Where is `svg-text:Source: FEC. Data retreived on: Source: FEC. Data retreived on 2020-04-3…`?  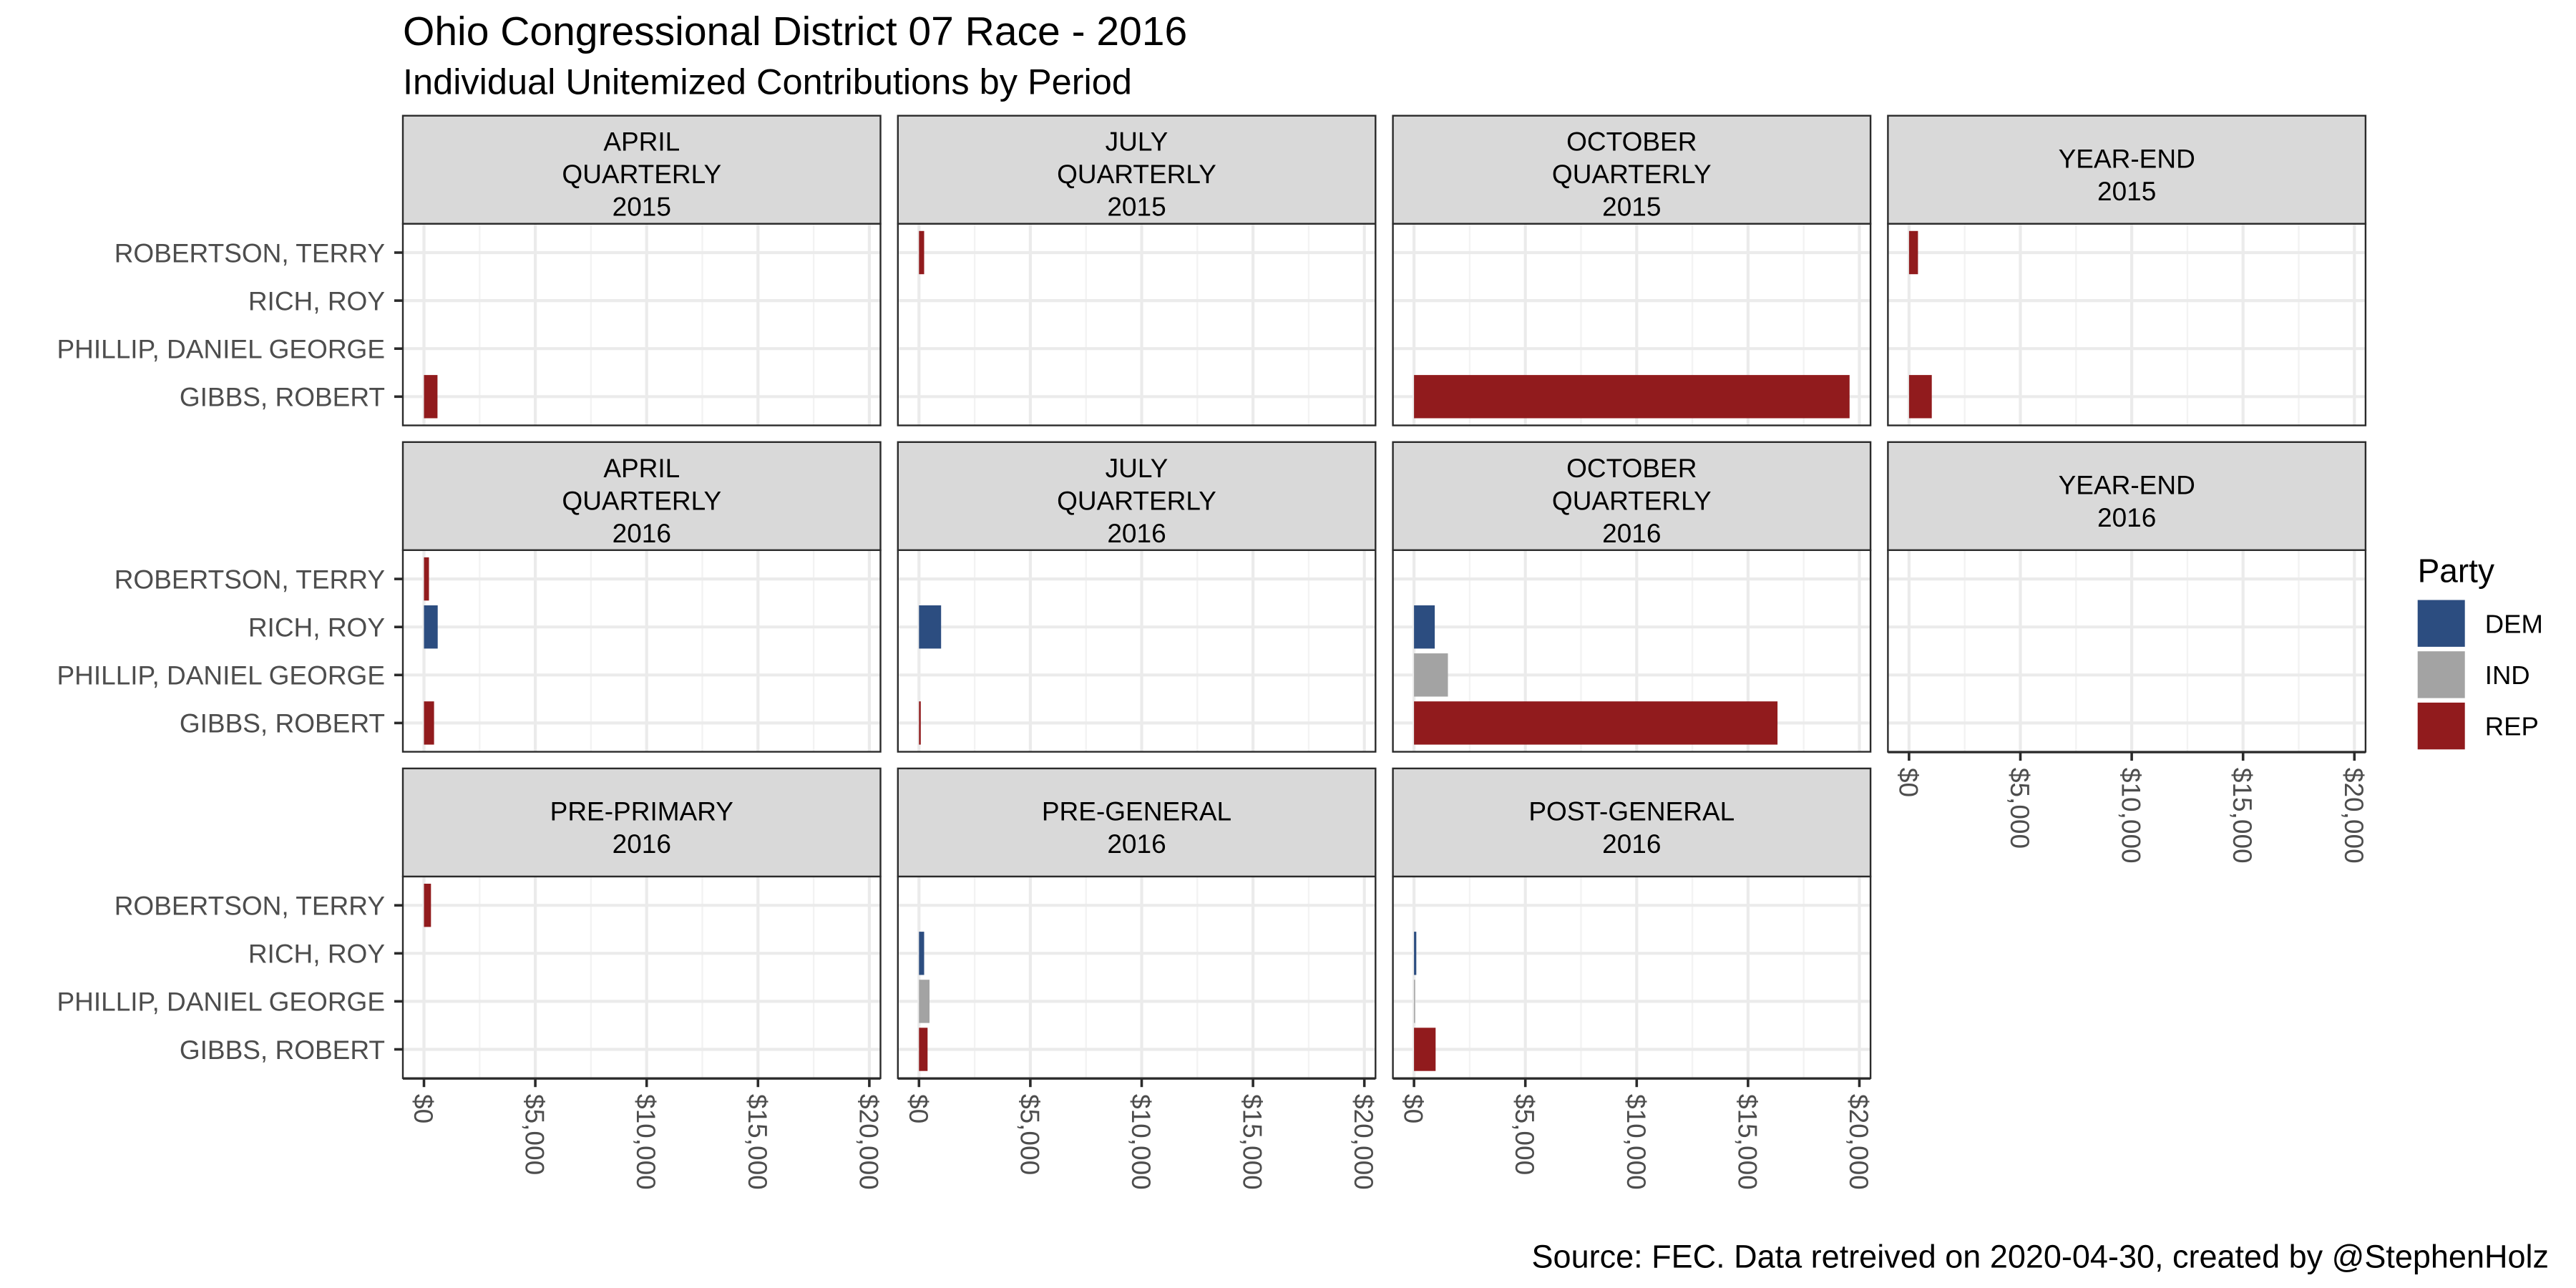
svg-text:Source: FEC. Data retreived on: Source: FEC. Data retreived on 2020-04-3… is located at coordinates (2040, 1257).